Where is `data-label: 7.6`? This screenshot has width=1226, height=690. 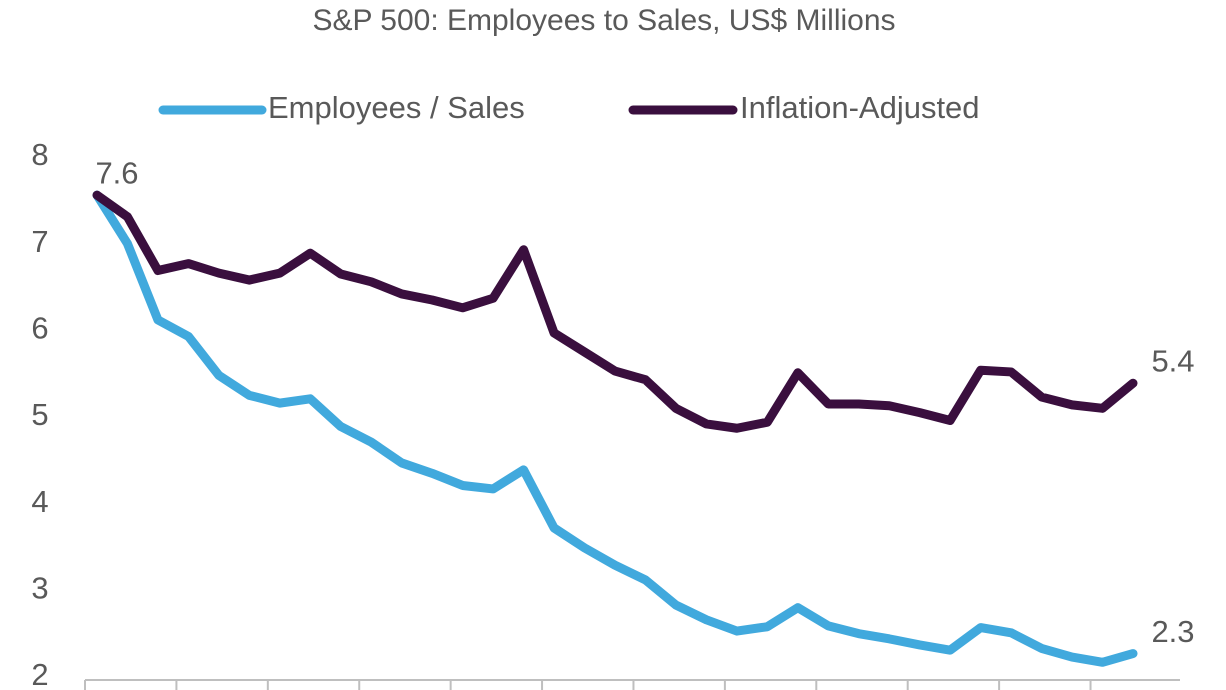
data-label: 7.6 is located at coordinates (116, 172).